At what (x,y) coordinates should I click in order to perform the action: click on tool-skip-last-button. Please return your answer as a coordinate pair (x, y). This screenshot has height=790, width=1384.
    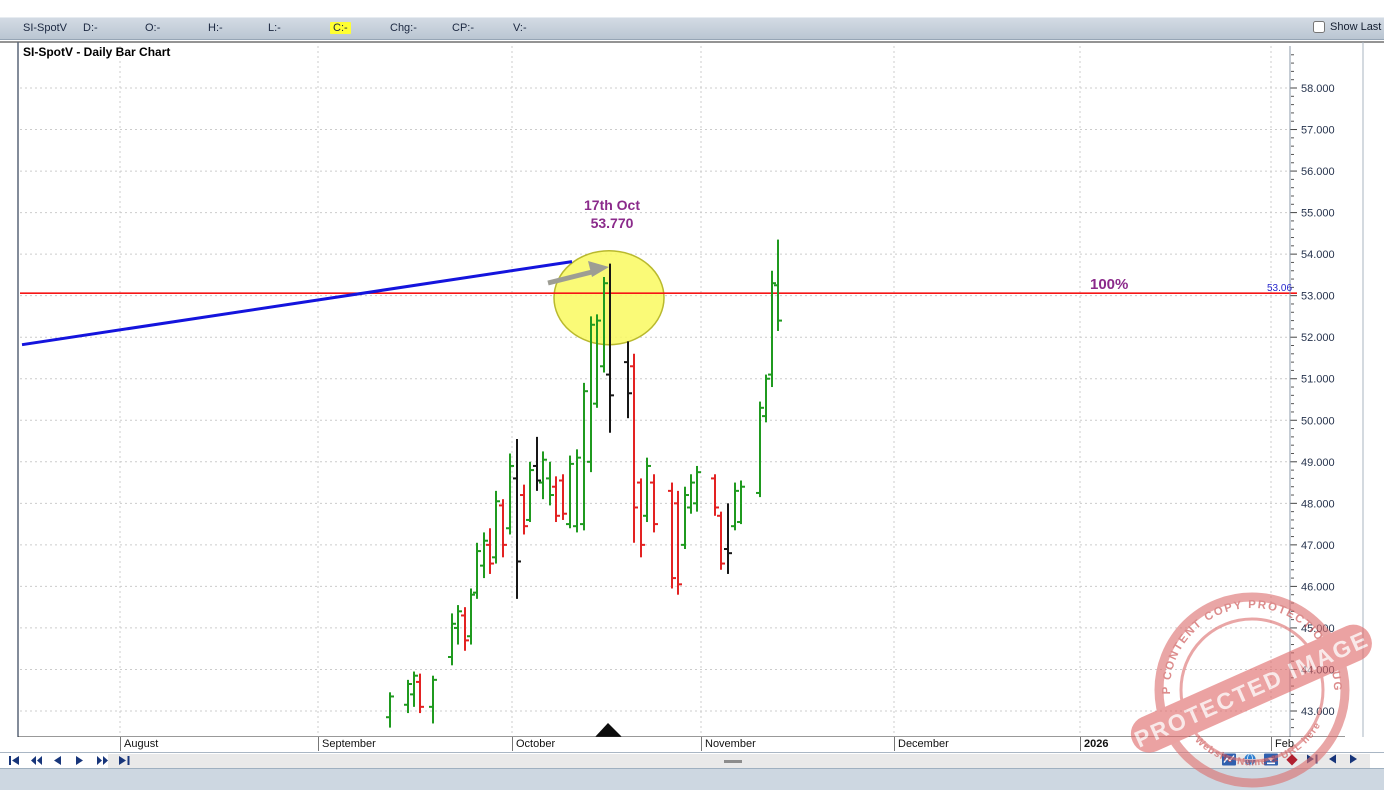
    Looking at the image, I should click on (1313, 759).